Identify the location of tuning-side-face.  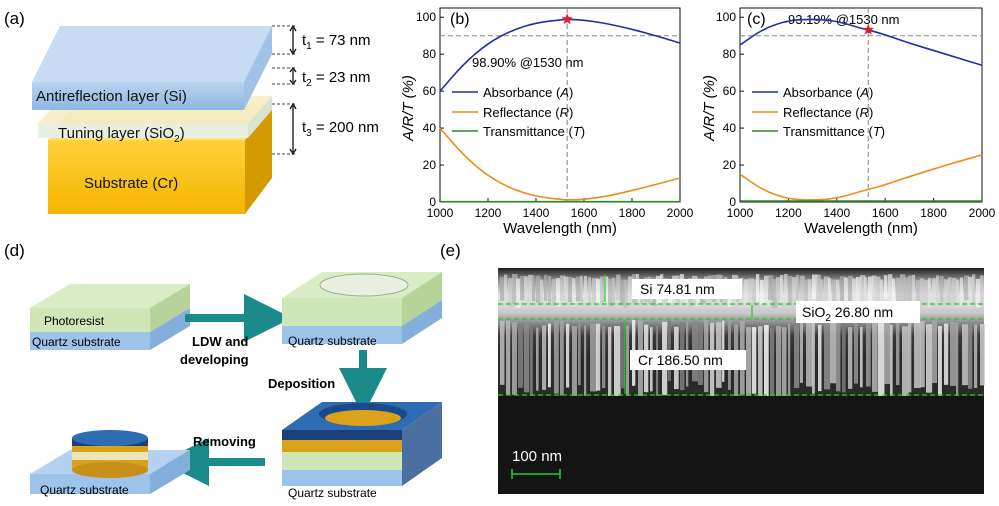
(260, 117).